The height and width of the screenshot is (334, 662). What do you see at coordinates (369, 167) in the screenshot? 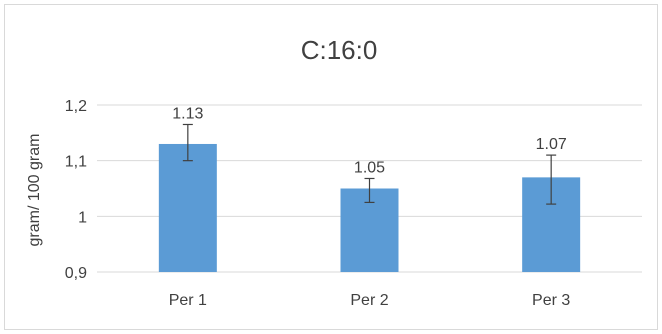
I see `data-label: 1.05` at bounding box center [369, 167].